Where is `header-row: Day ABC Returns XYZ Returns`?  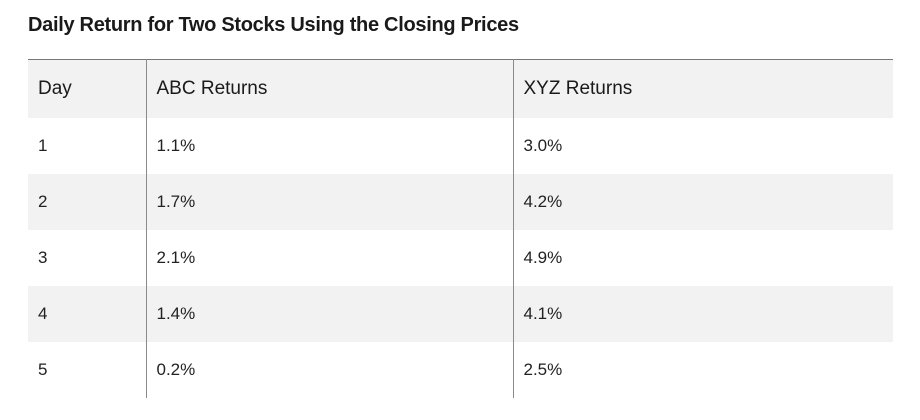
header-row: Day ABC Returns XYZ Returns is located at coordinates (460, 88).